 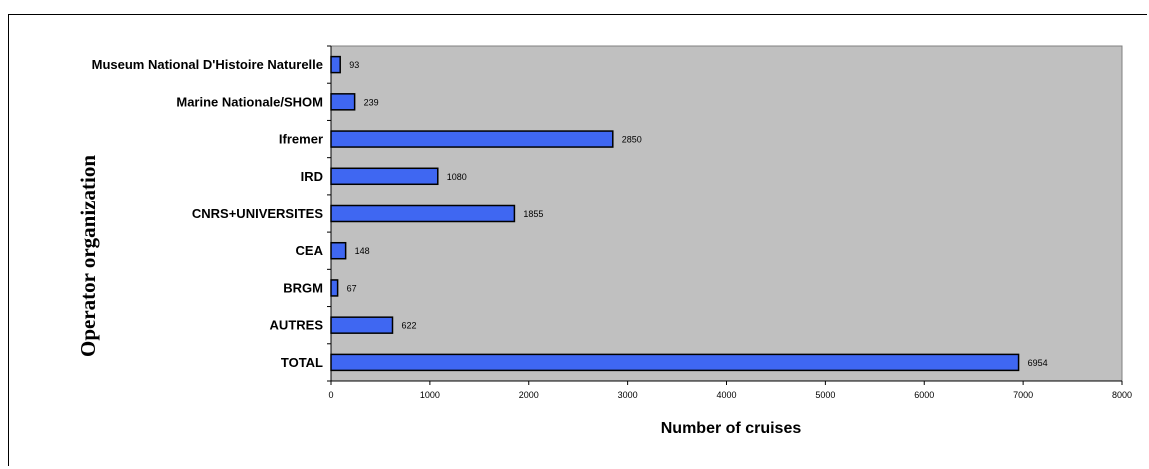 I want to click on category-label: Museum National D'Histoire Naturelle, so click(x=207, y=64).